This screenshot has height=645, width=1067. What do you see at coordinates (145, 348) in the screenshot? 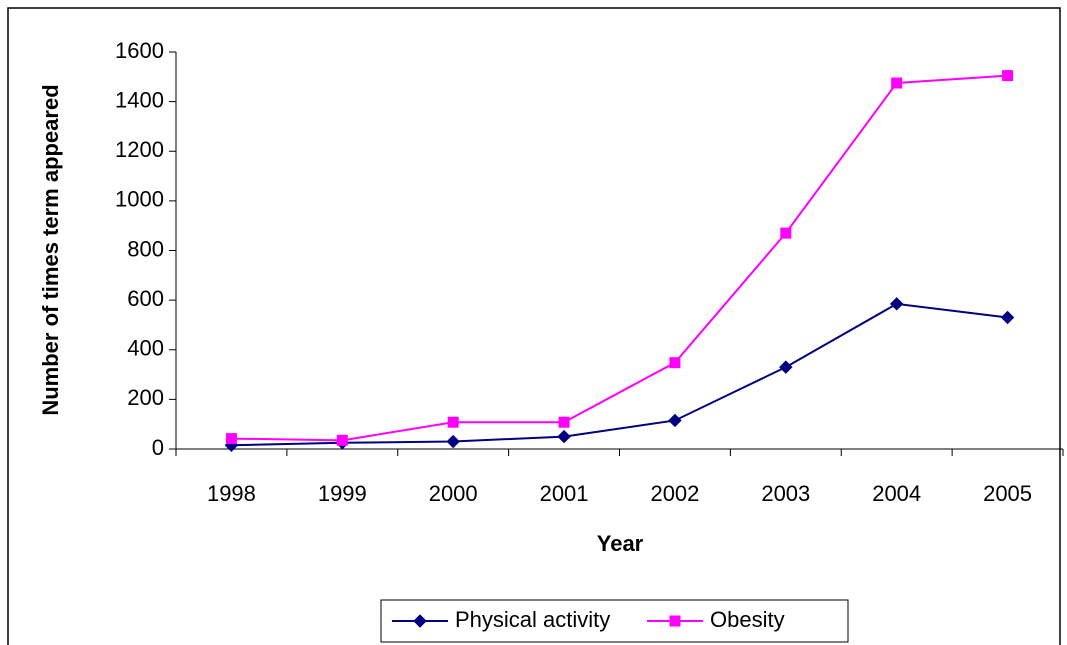
I see `y-tick-label: 400` at bounding box center [145, 348].